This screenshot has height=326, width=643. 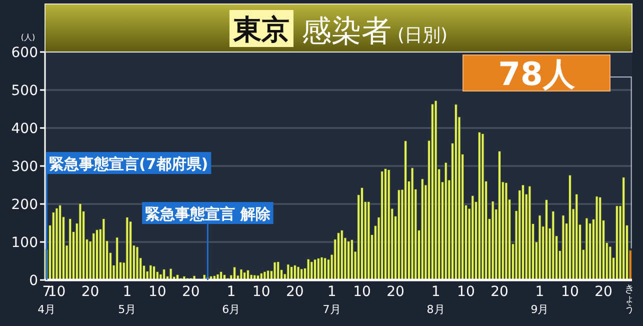 I want to click on x-tick-label: きょう, so click(x=629, y=299).